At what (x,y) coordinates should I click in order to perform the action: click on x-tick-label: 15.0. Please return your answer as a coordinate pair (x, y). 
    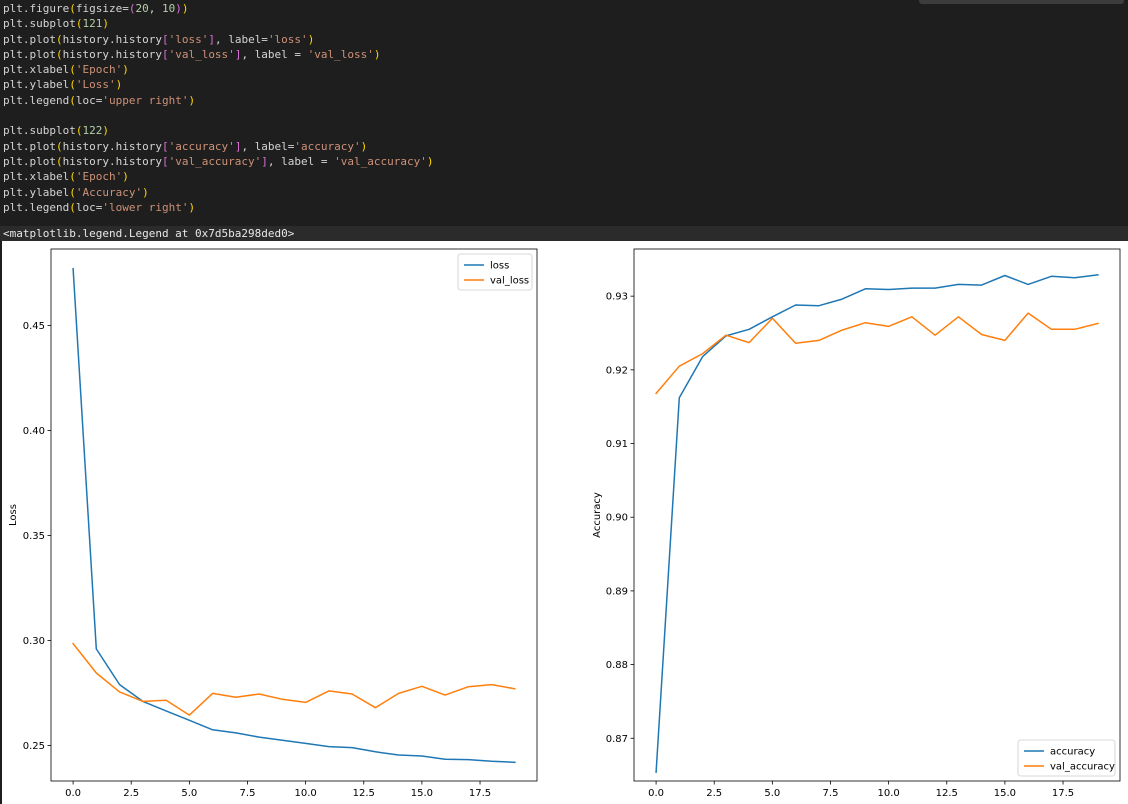
    Looking at the image, I should click on (1005, 793).